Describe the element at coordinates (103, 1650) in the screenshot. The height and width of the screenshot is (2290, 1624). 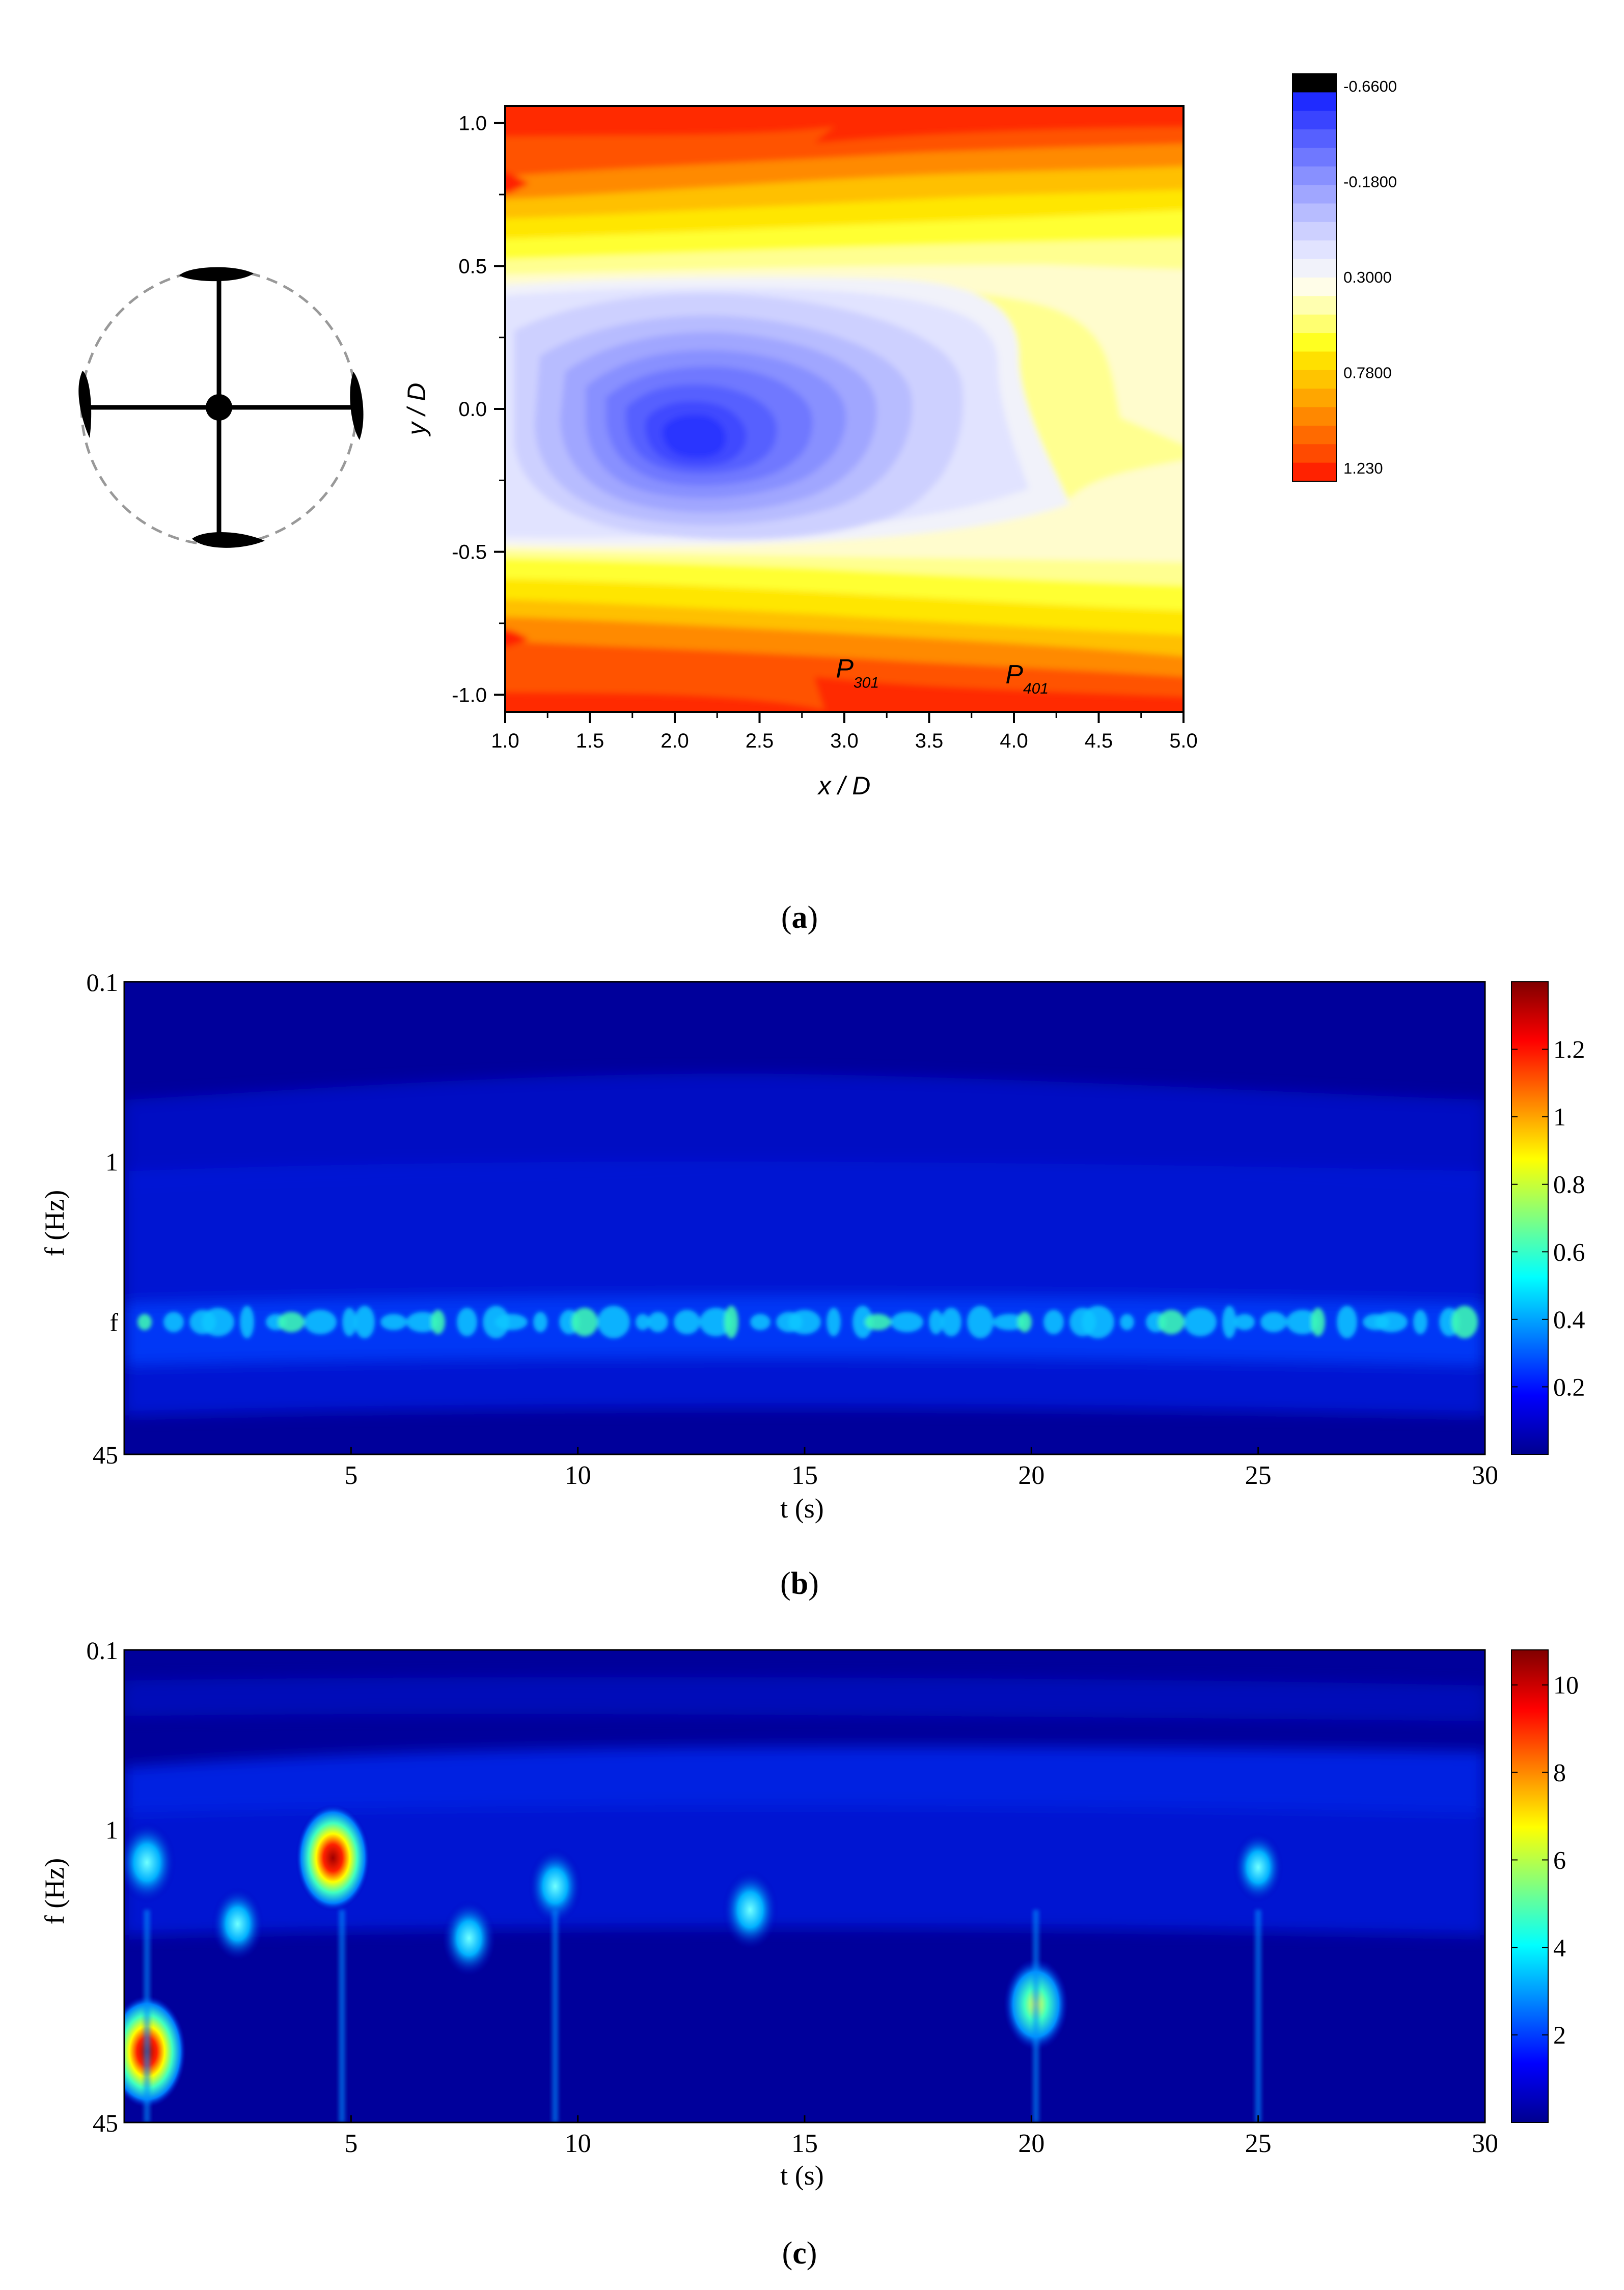
I see `y-tick-label-panel_c: 0.1` at that location.